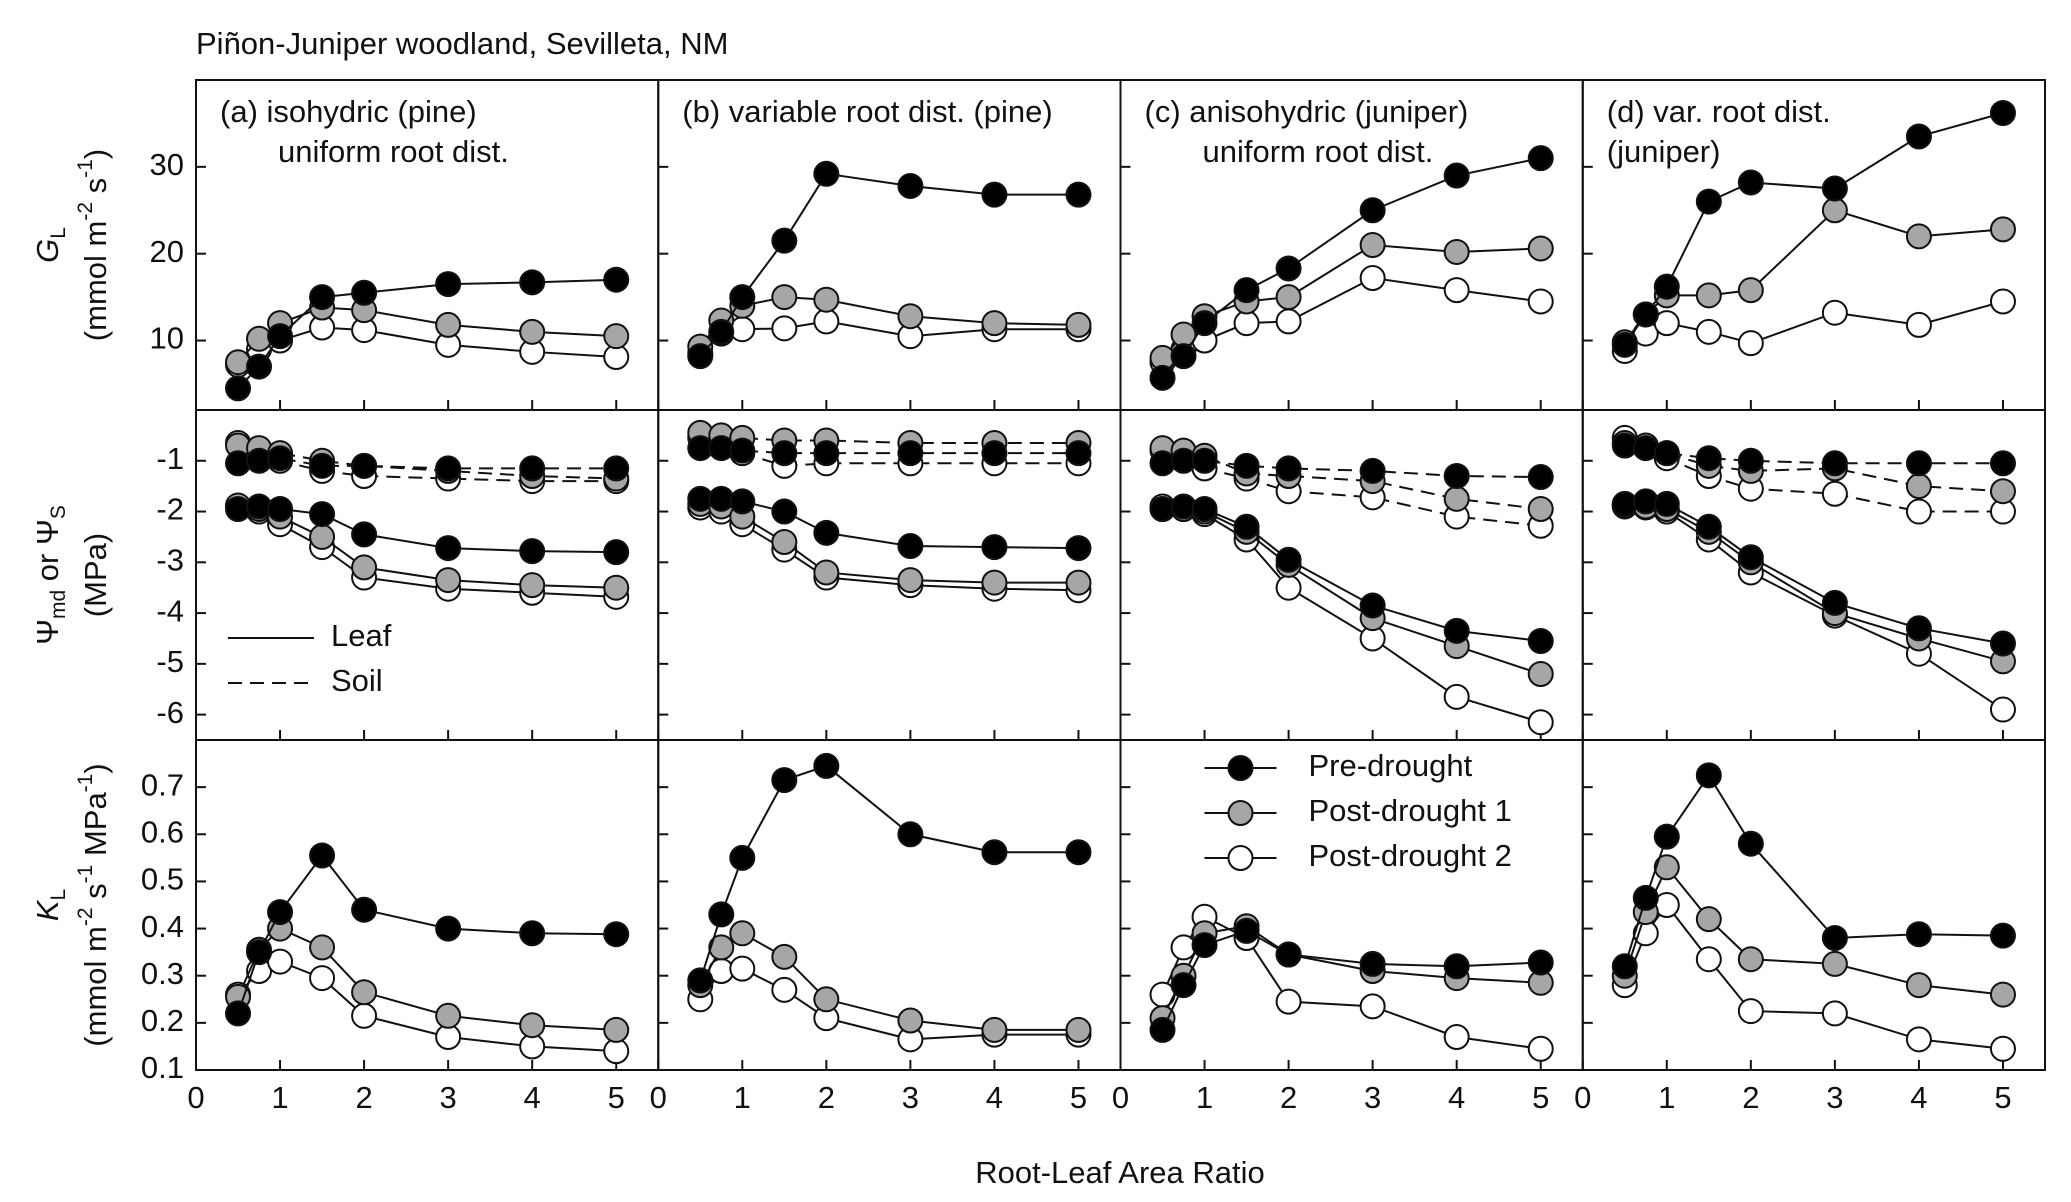 The width and height of the screenshot is (2071, 1202). What do you see at coordinates (1456, 1097) in the screenshot?
I see `x-tick-label: 4` at bounding box center [1456, 1097].